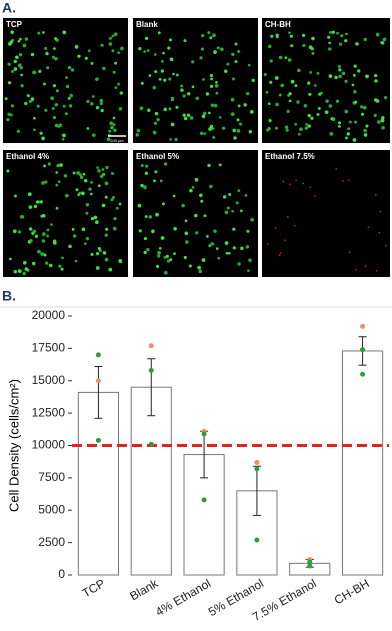  Describe the element at coordinates (290, 156) in the screenshot. I see `image-label: Ethanol 7.5%` at that location.